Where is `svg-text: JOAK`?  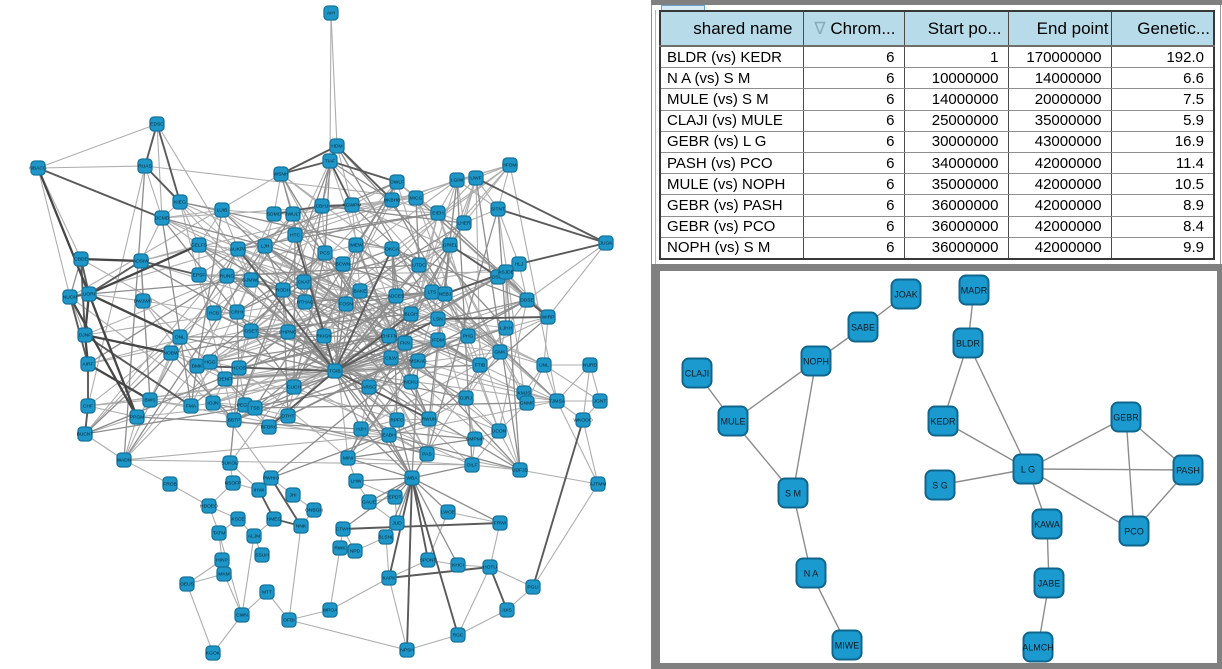
svg-text: JOAK is located at coordinates (906, 295).